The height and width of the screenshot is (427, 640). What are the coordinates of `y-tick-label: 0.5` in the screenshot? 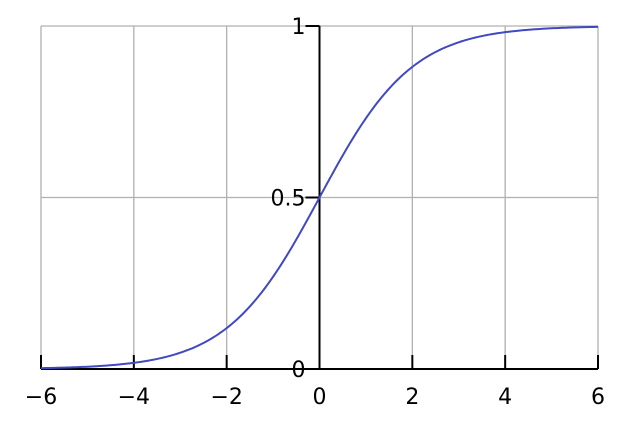 It's located at (288, 199).